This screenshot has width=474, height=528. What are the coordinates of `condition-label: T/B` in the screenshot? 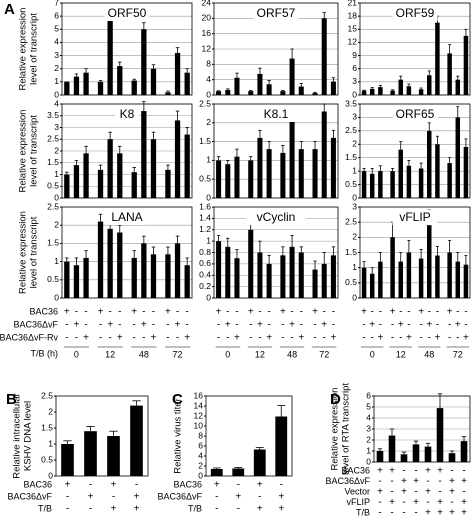 It's located at (363, 512).